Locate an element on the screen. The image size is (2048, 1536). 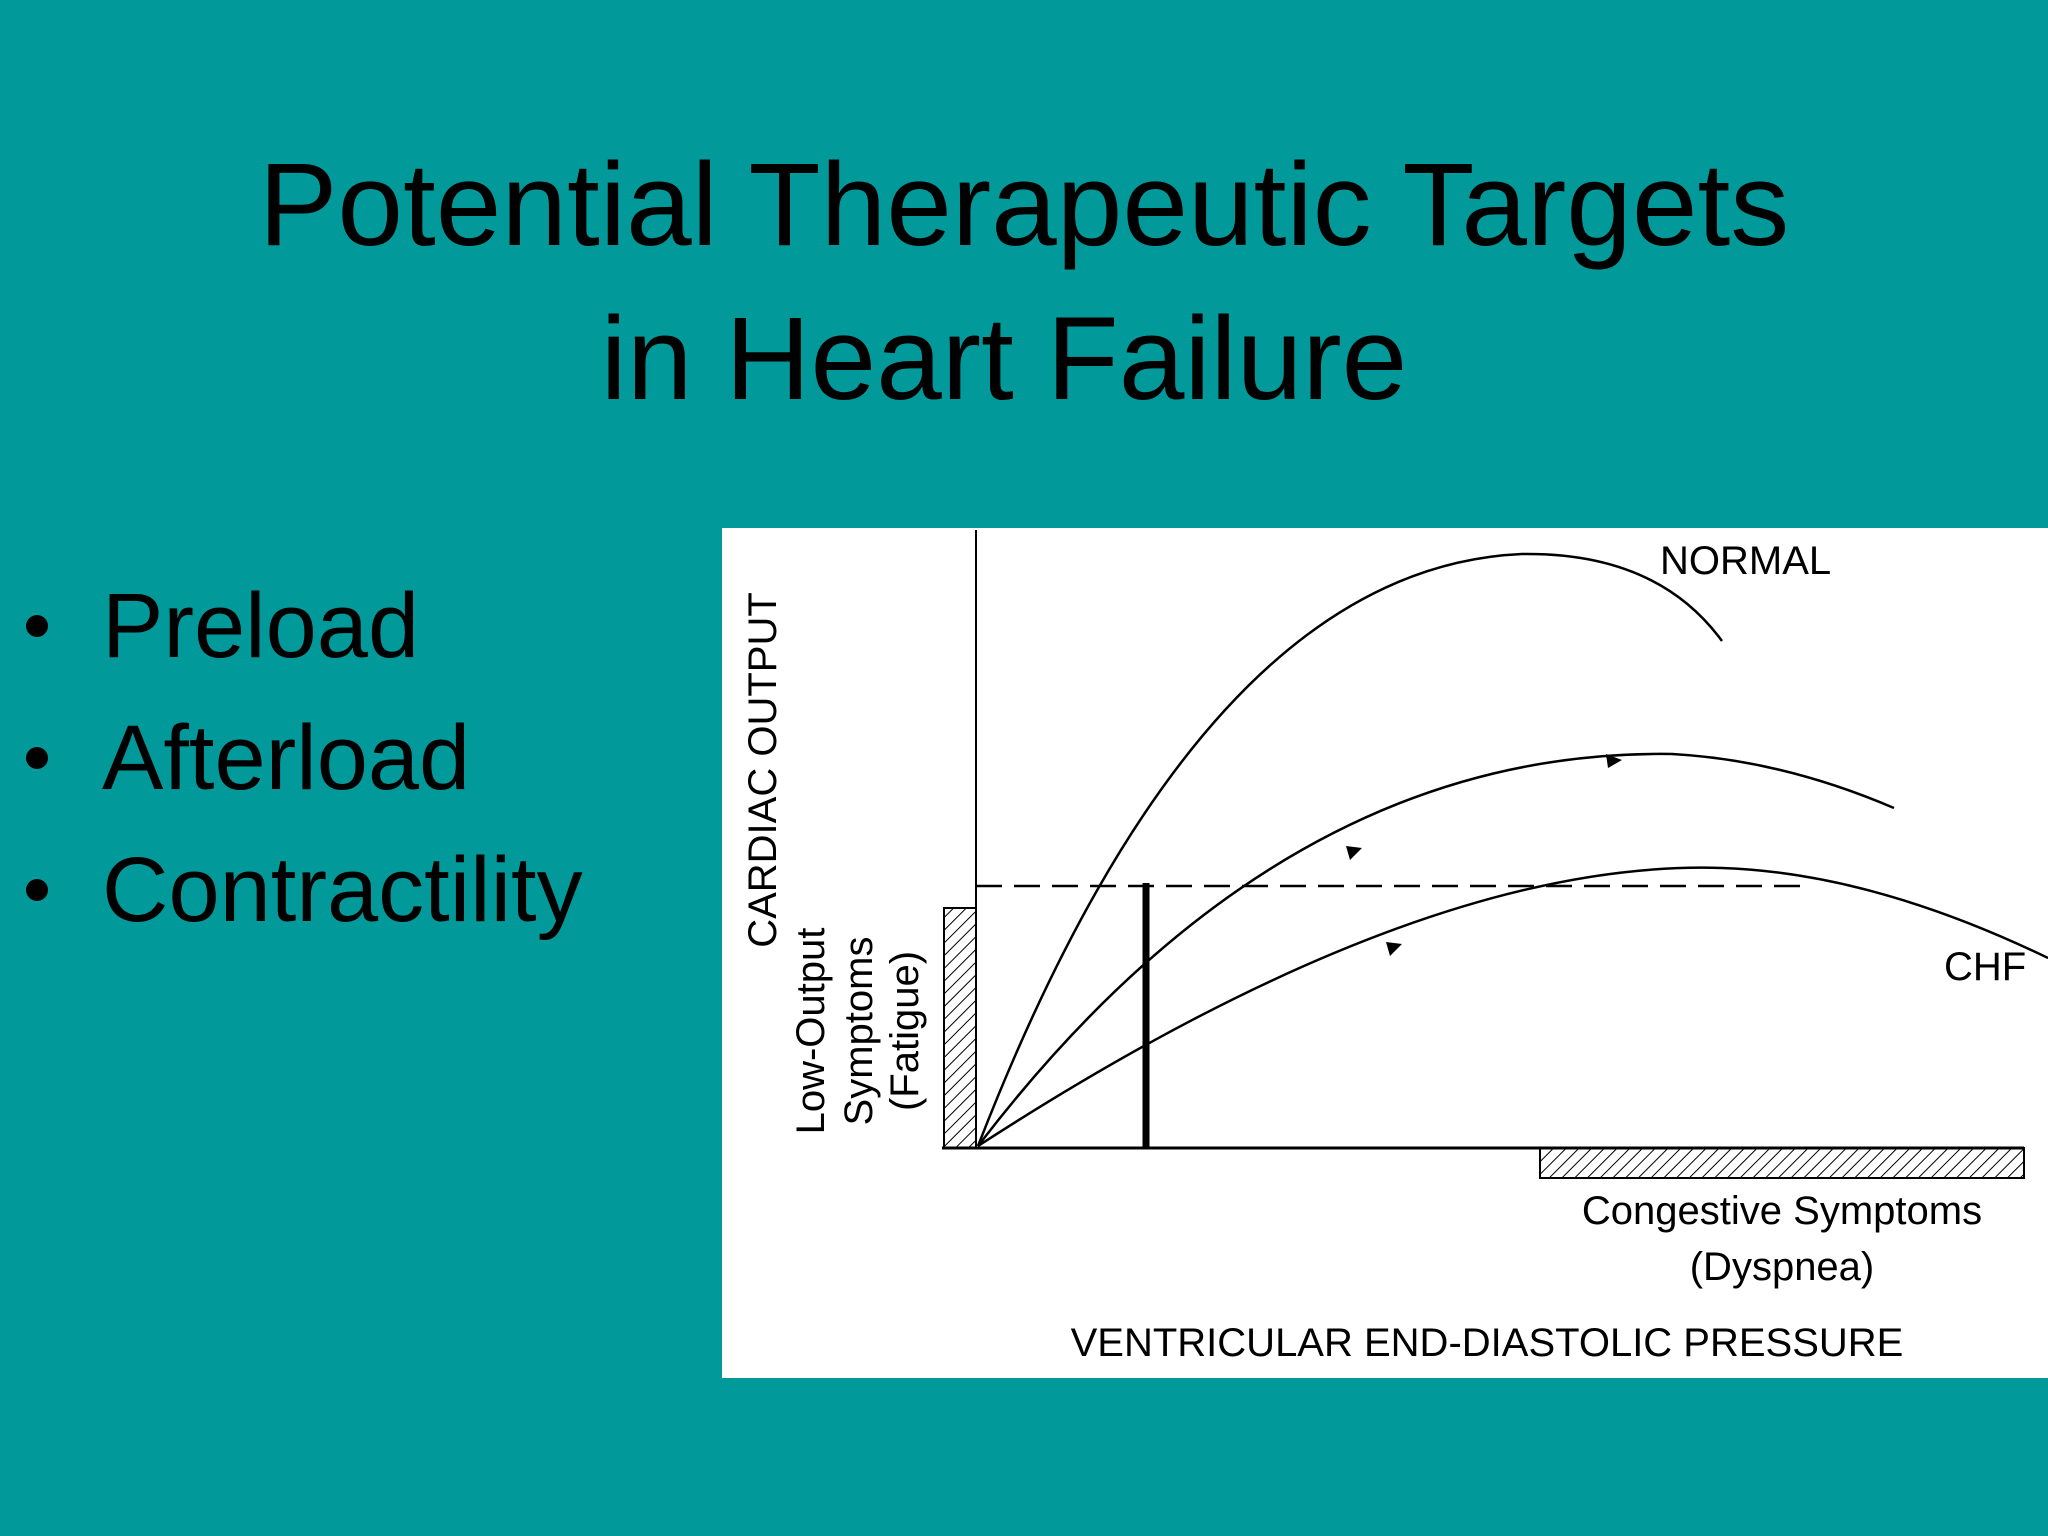
slide-title-line-2: in Heart Failure is located at coordinates (1004, 359).